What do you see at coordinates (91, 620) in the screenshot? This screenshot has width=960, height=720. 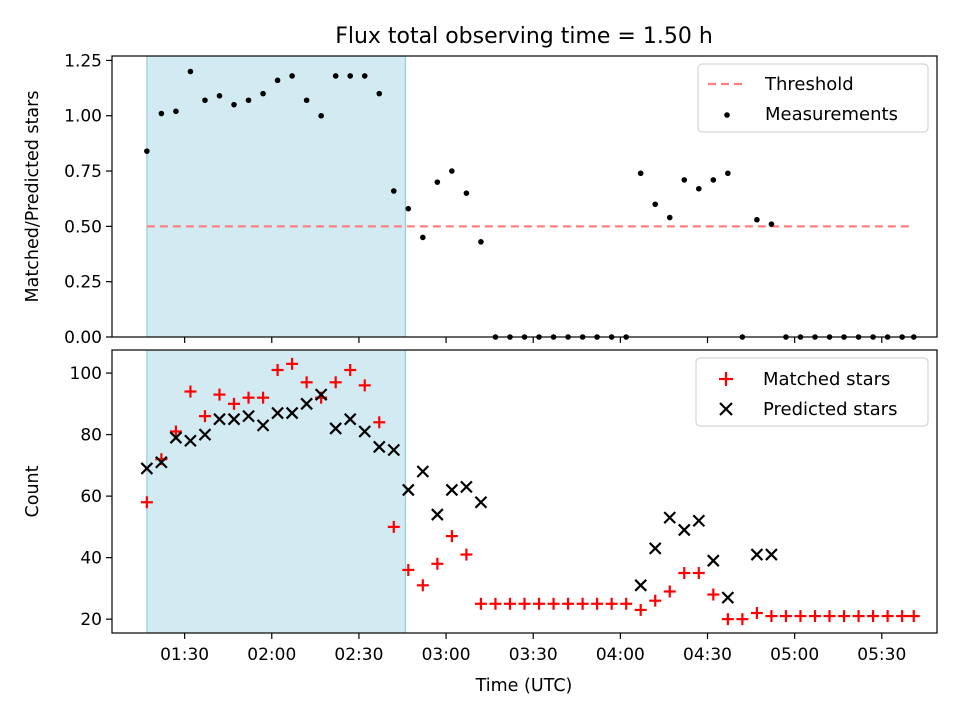 I see `bottom-y-tick-label: 20` at bounding box center [91, 620].